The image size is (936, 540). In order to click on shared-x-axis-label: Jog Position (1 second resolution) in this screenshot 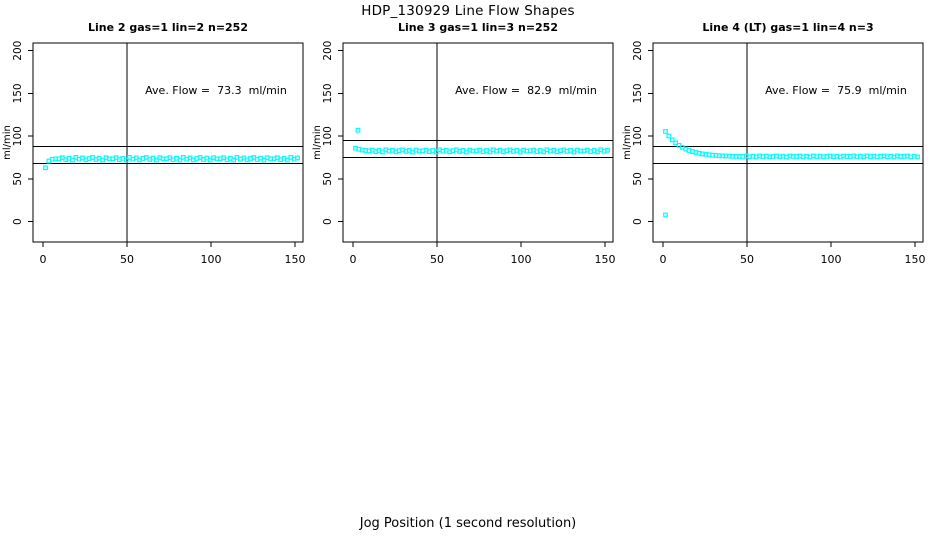, I will do `click(468, 523)`.